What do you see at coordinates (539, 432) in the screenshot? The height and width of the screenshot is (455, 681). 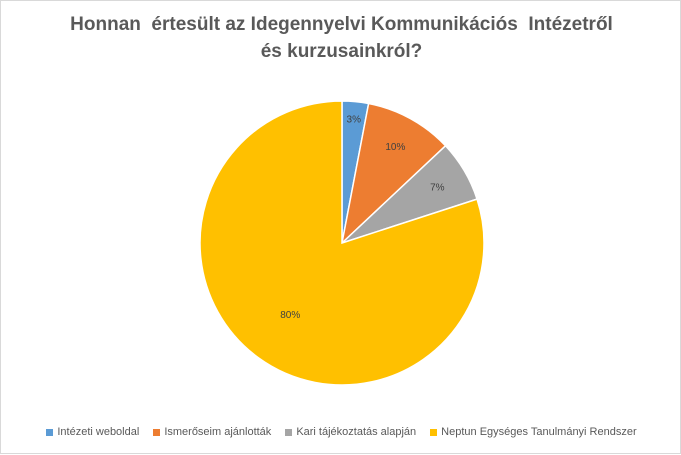 I see `legend-label: Neptun Egységes Tanulmányi Rendszer` at bounding box center [539, 432].